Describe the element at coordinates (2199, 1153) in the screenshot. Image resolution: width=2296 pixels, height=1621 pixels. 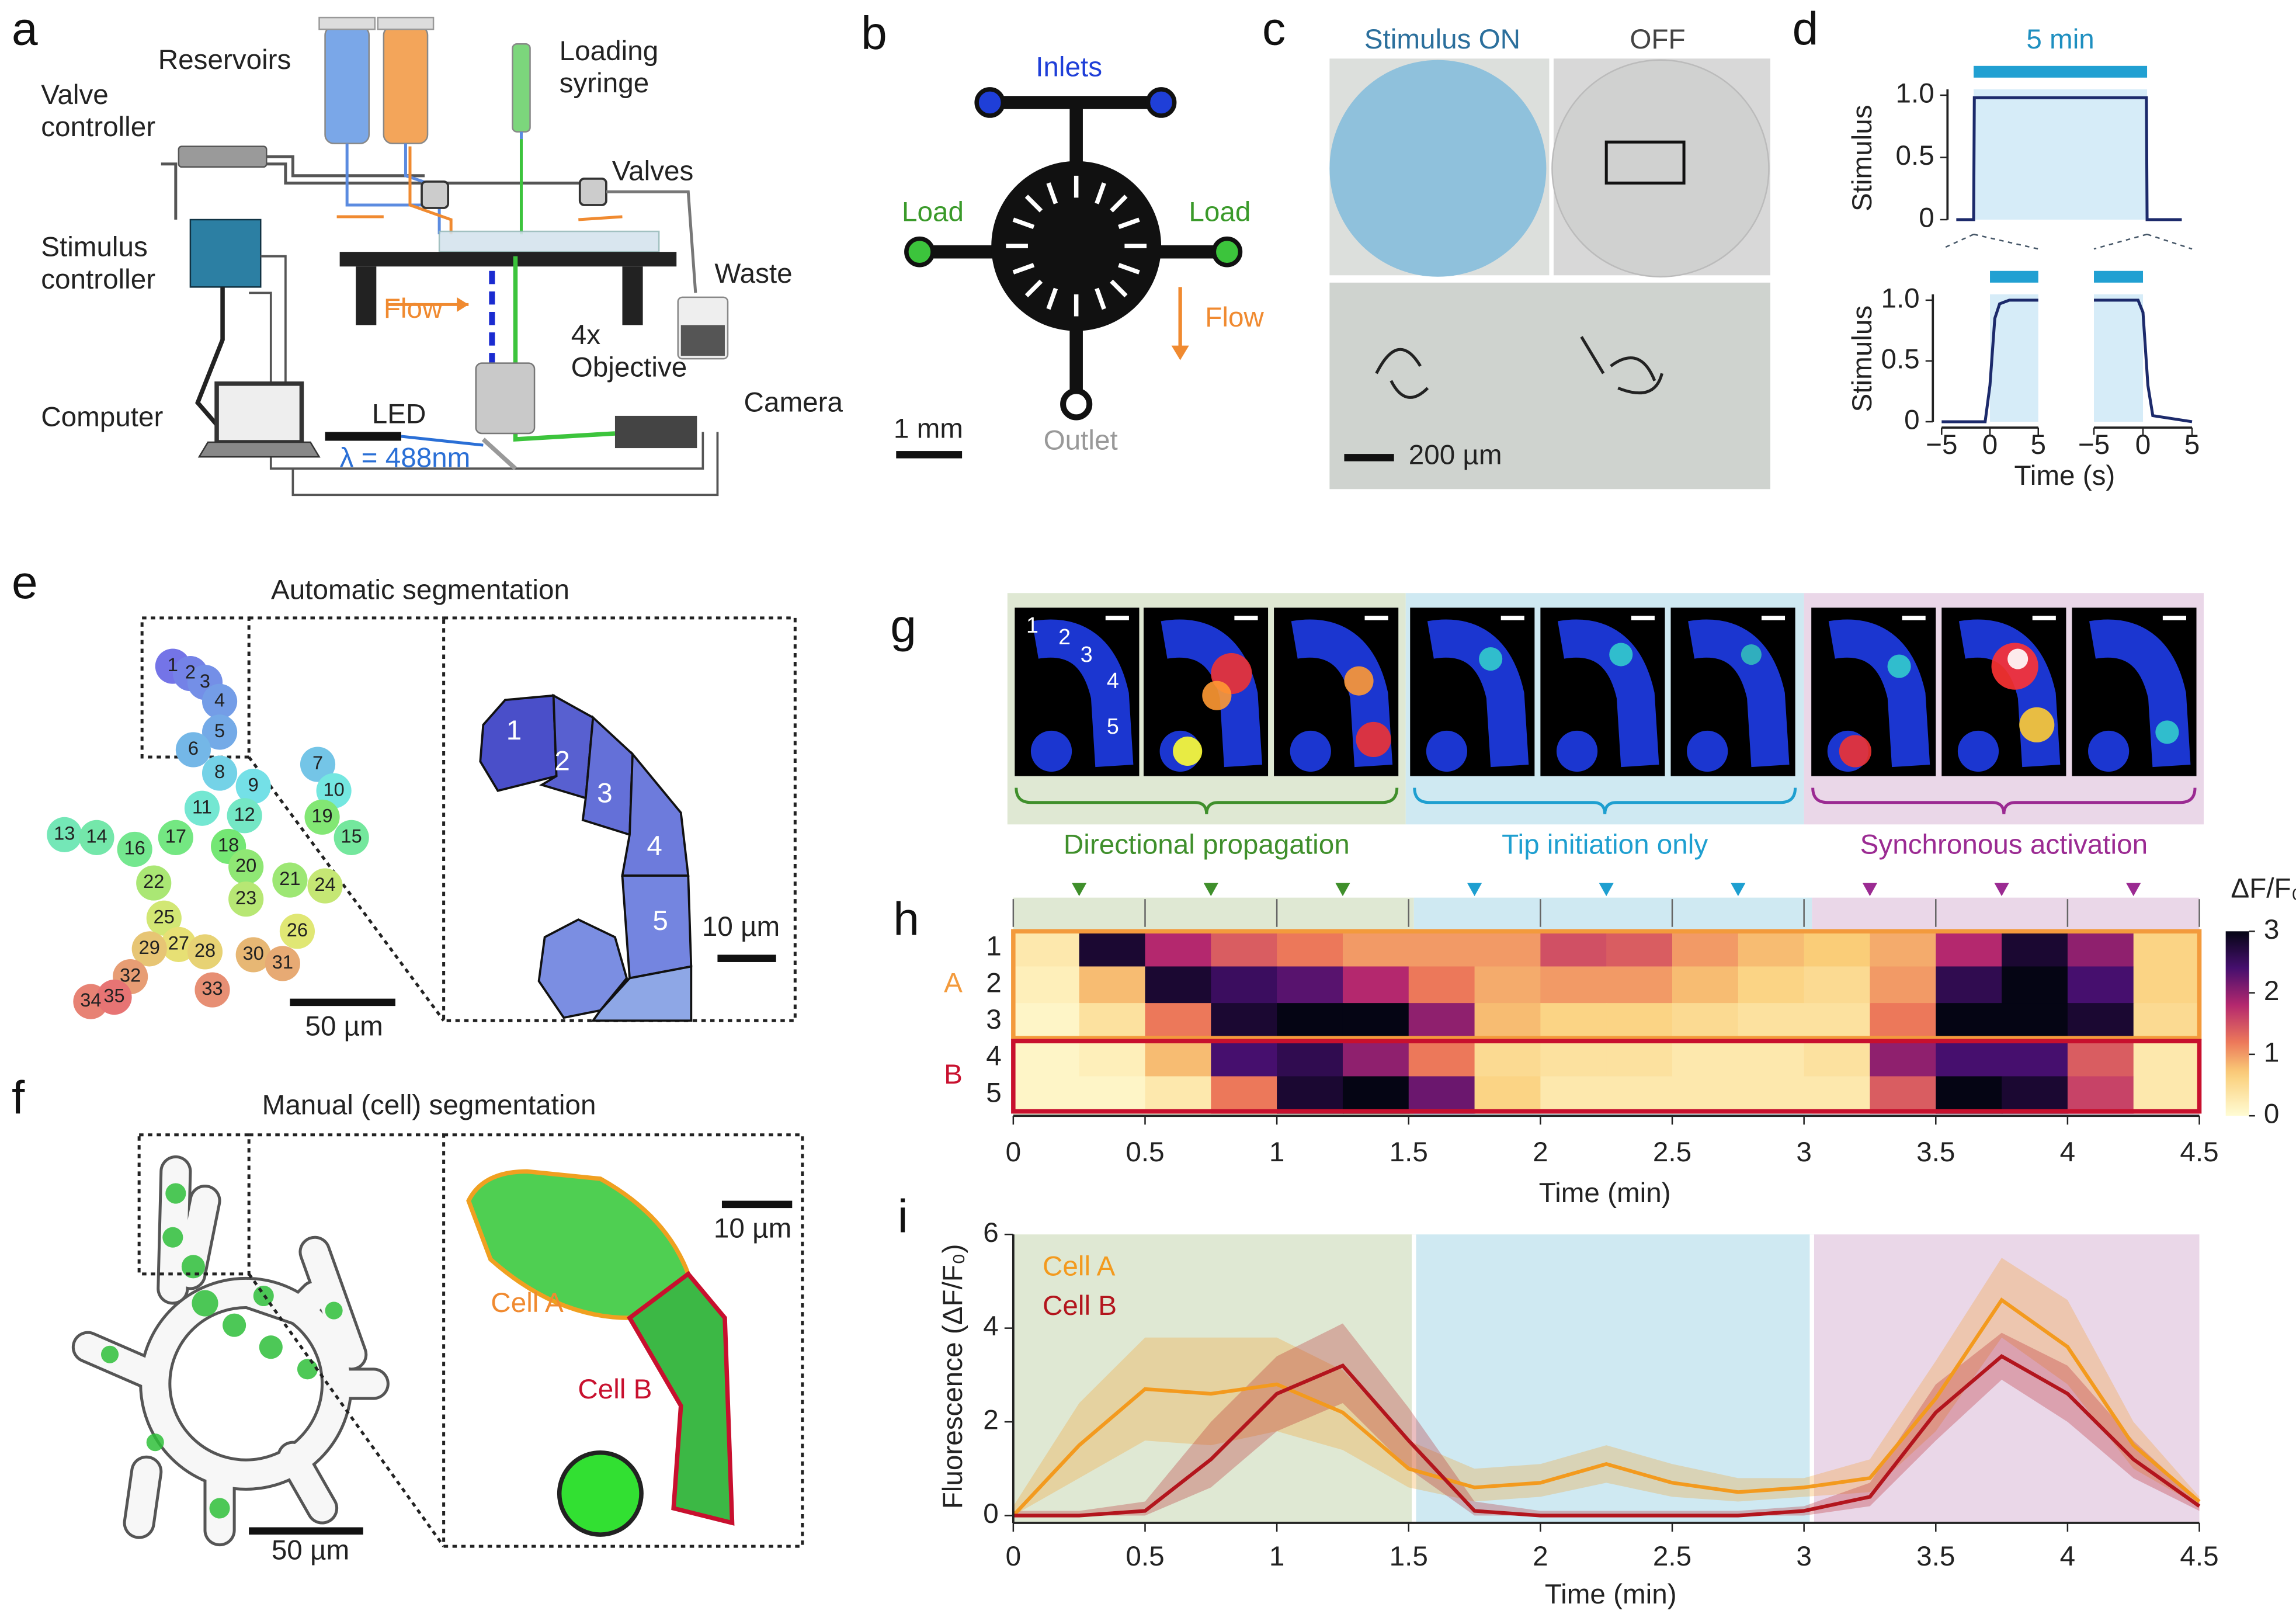
I see `x-tick-label: 4.5` at that location.